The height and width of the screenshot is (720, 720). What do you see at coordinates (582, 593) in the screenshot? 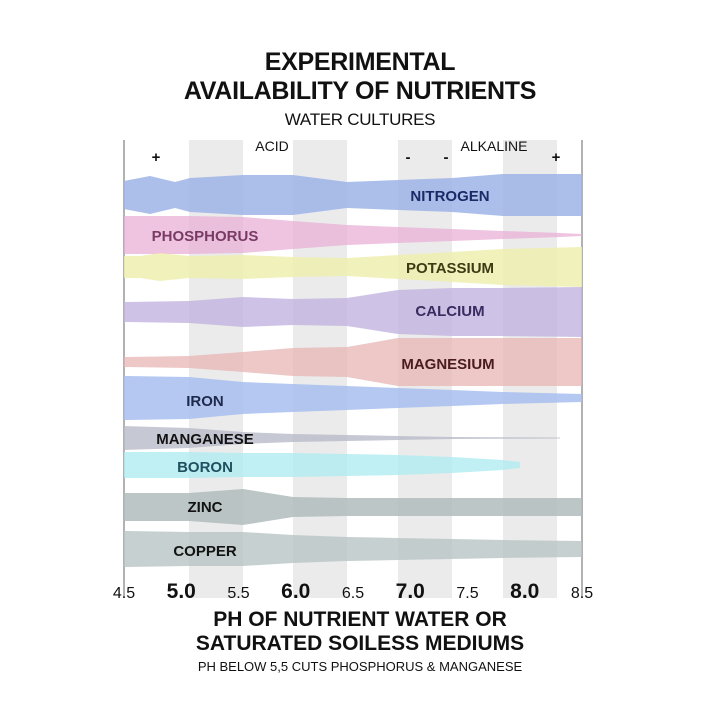
I see `ph-tick-label: 8.5` at bounding box center [582, 593].